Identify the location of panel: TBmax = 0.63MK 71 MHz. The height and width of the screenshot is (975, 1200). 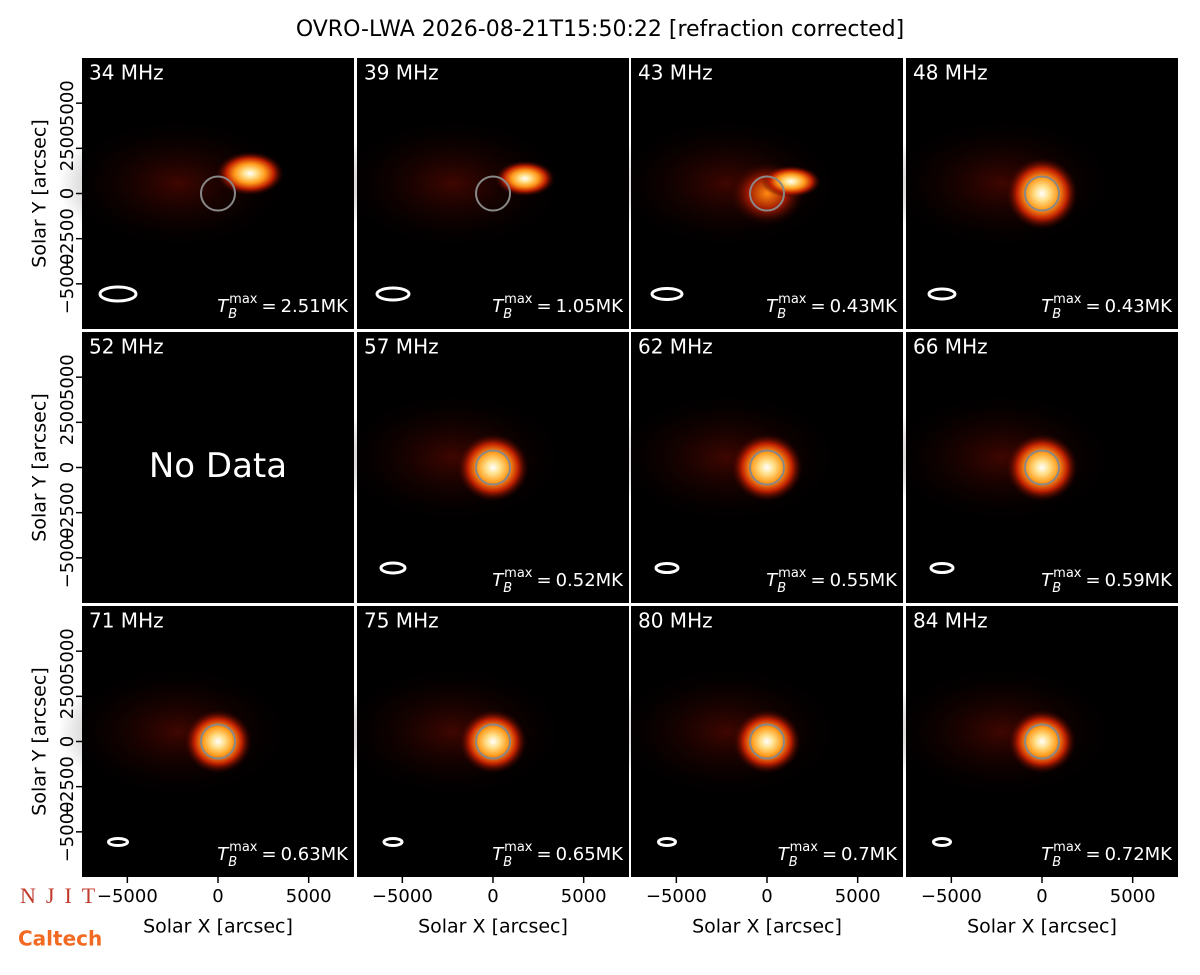
(206, 741).